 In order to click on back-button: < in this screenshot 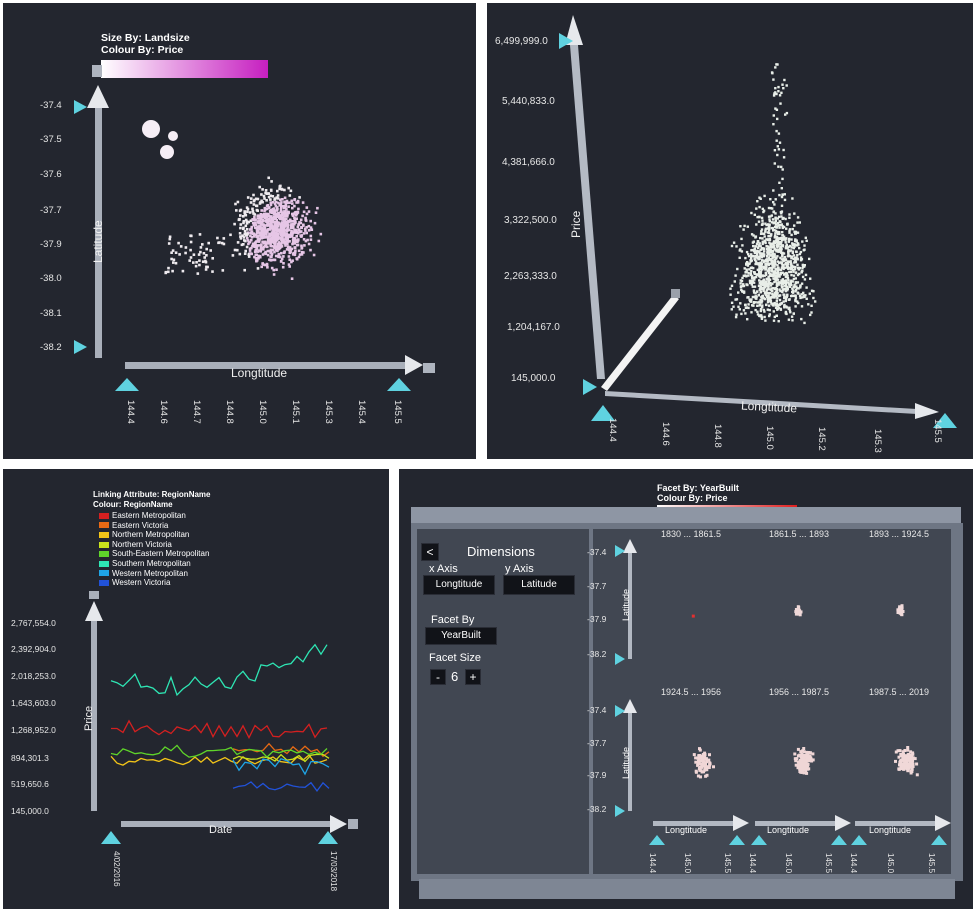, I will do `click(430, 552)`.